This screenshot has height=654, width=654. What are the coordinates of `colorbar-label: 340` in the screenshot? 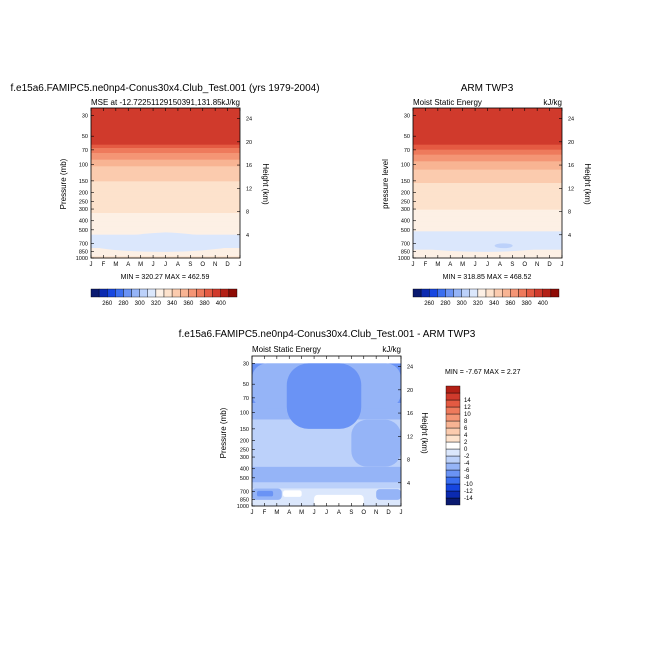 It's located at (494, 304).